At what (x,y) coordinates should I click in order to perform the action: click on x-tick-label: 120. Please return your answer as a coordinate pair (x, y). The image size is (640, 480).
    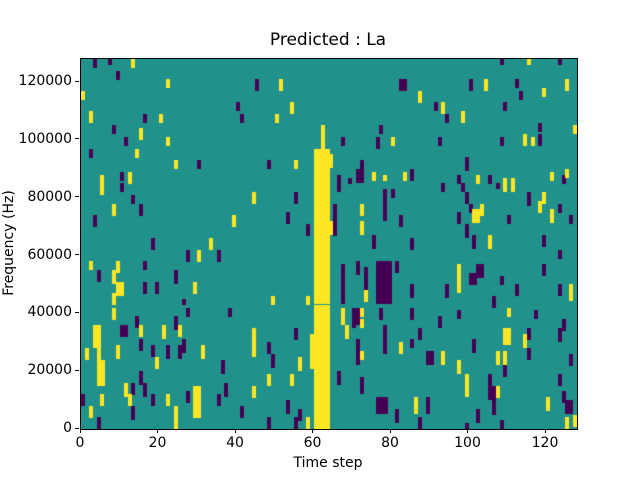
    Looking at the image, I should click on (545, 443).